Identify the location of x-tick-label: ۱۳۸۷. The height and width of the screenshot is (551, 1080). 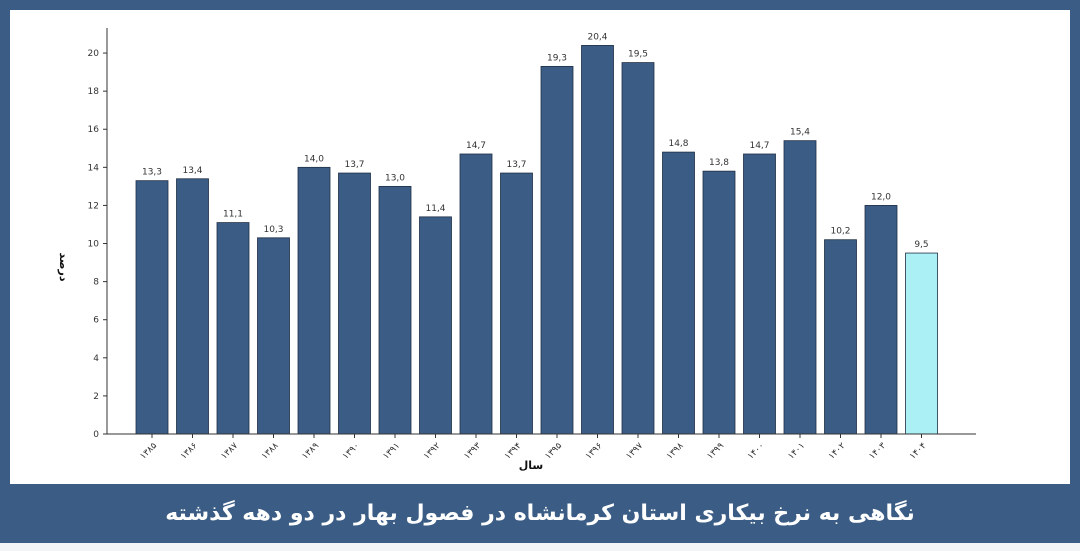
(229, 451).